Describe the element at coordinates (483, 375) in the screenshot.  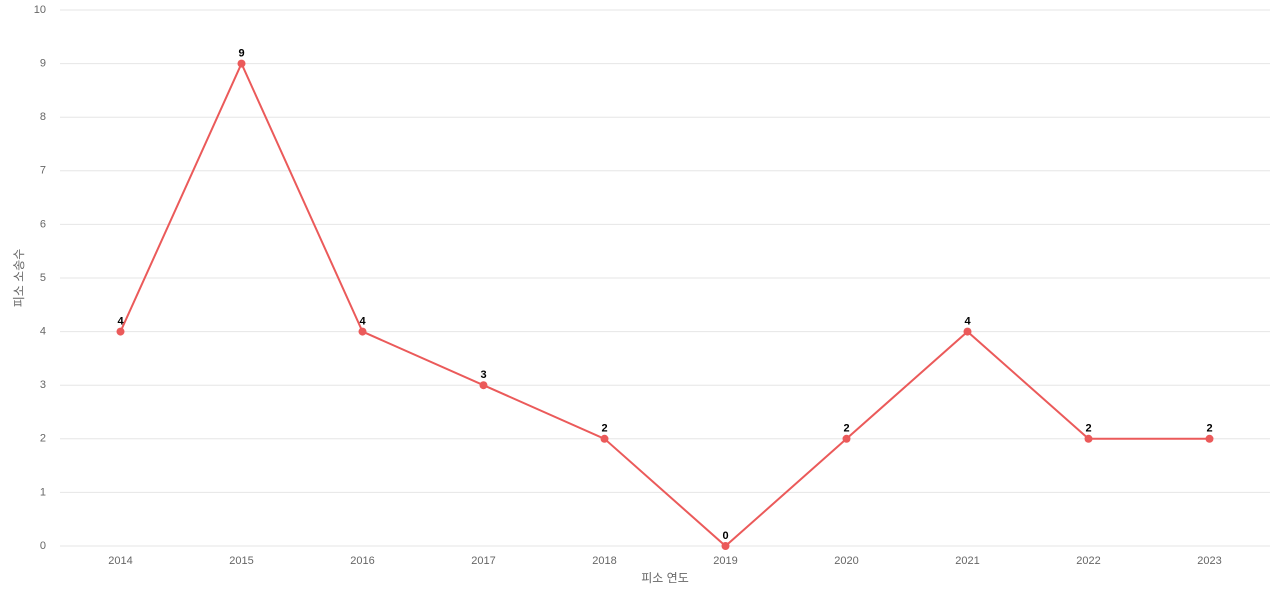
I see `data-label: 3` at that location.